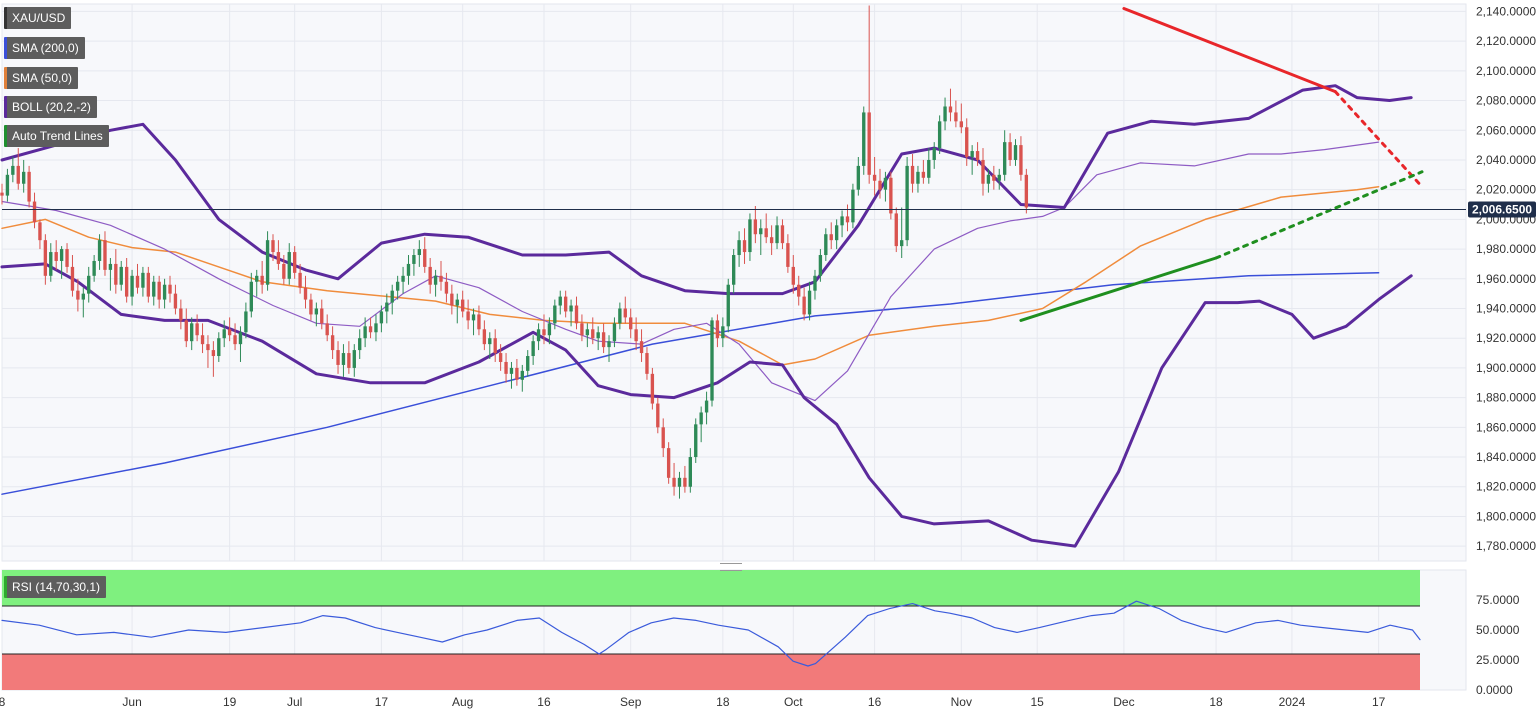 The image size is (1536, 716). What do you see at coordinates (1506, 546) in the screenshot?
I see `price-tick-label: 1,780.0000` at bounding box center [1506, 546].